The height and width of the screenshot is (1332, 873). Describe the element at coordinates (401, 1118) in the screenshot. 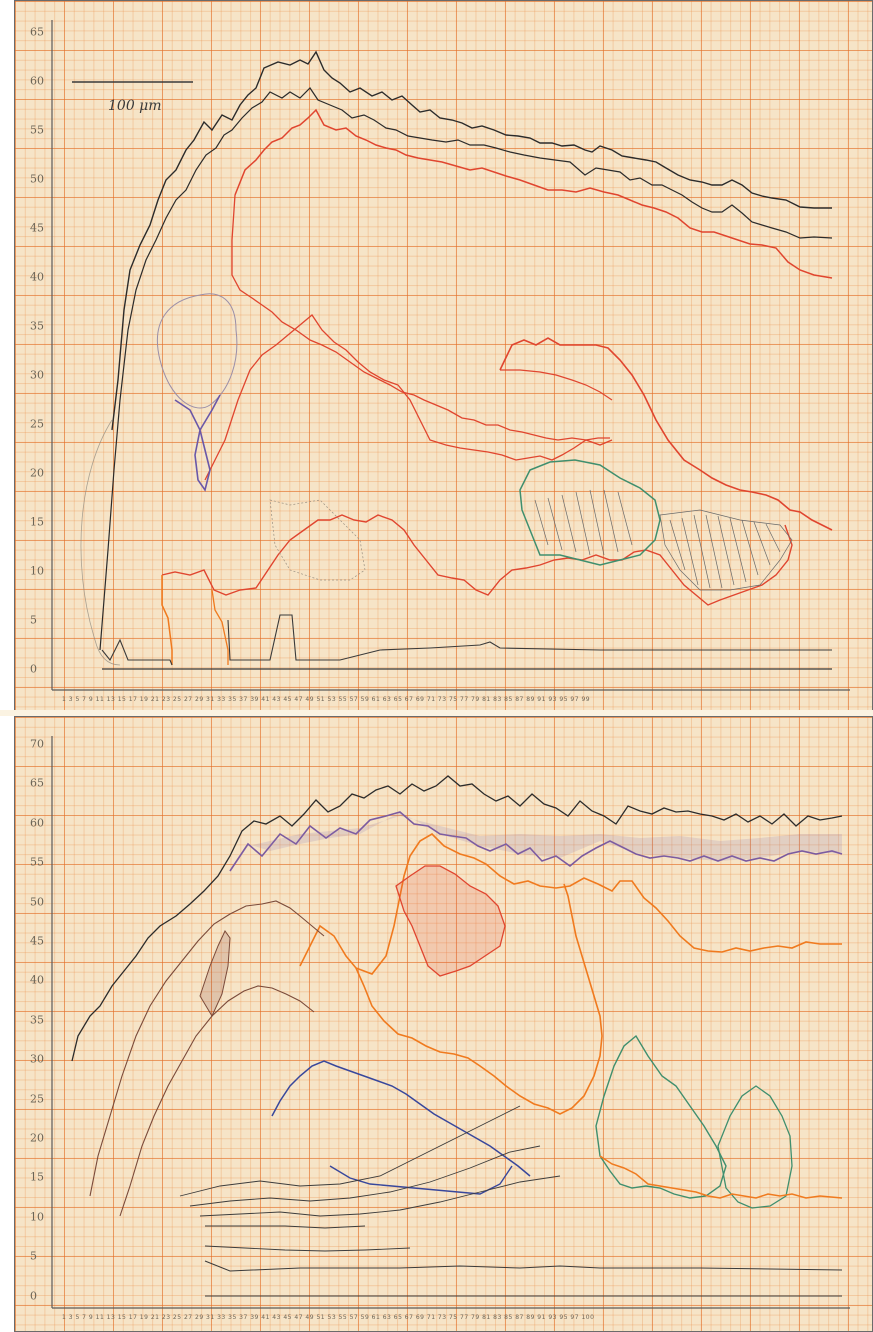

I see `blue-contour` at that location.